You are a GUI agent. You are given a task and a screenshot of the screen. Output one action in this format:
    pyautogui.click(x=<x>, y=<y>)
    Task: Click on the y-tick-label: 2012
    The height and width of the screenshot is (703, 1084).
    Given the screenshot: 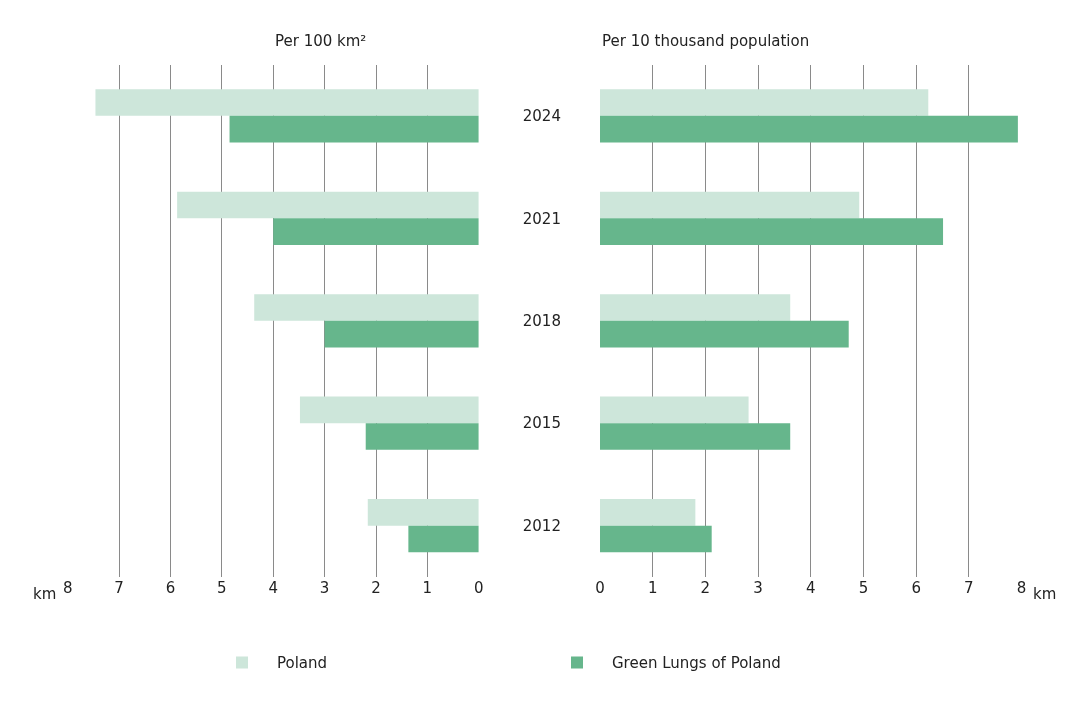 What is the action you would take?
    pyautogui.click(x=541, y=525)
    